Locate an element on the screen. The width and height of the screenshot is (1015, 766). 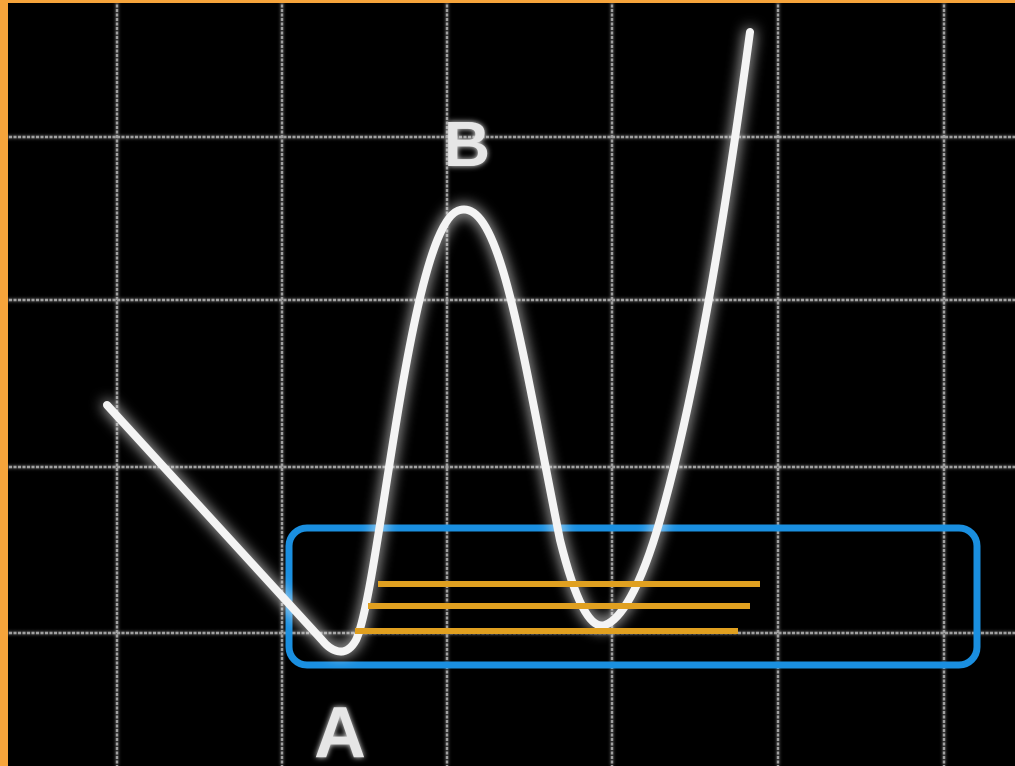
support-zone-box is located at coordinates (633, 596).